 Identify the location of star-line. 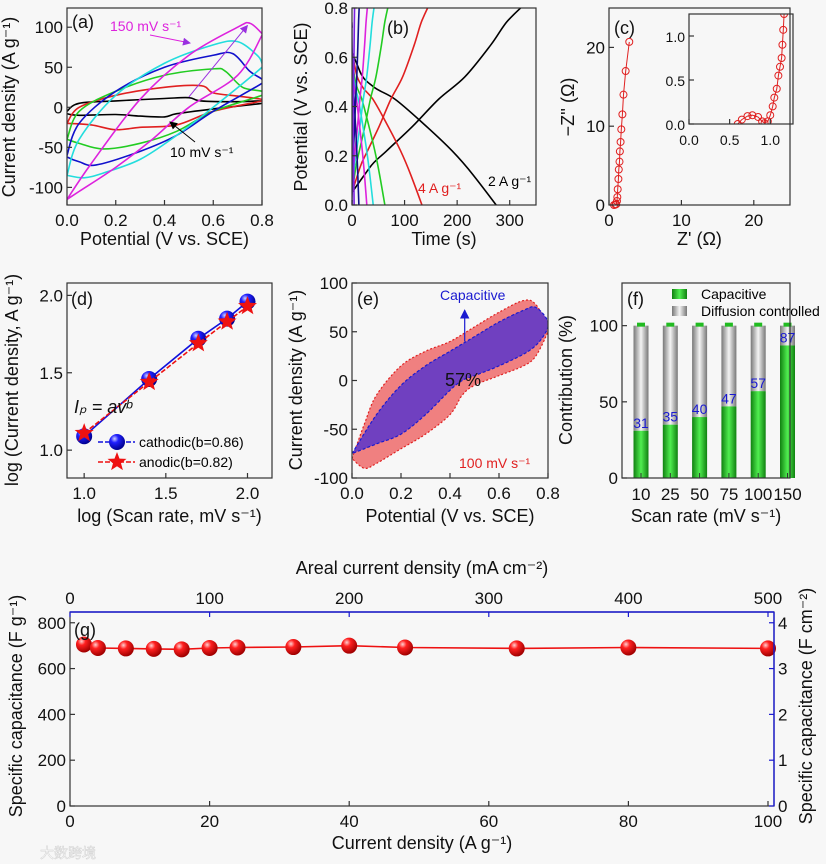
(165, 369).